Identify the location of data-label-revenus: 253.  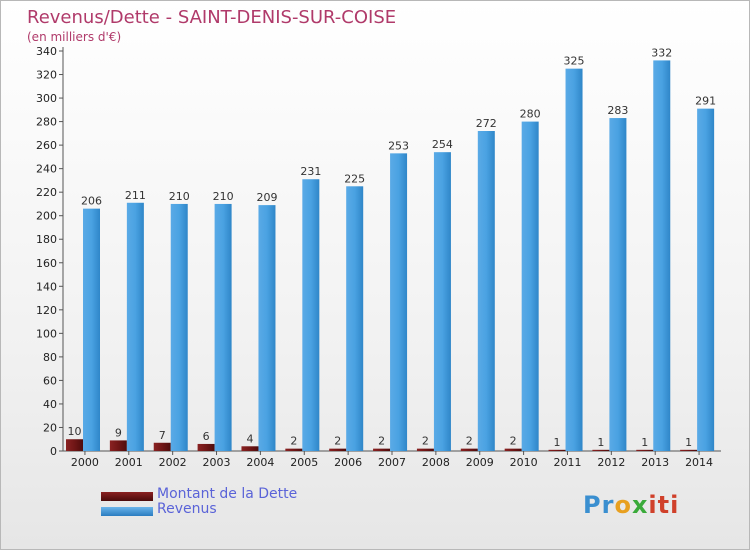
(398, 145).